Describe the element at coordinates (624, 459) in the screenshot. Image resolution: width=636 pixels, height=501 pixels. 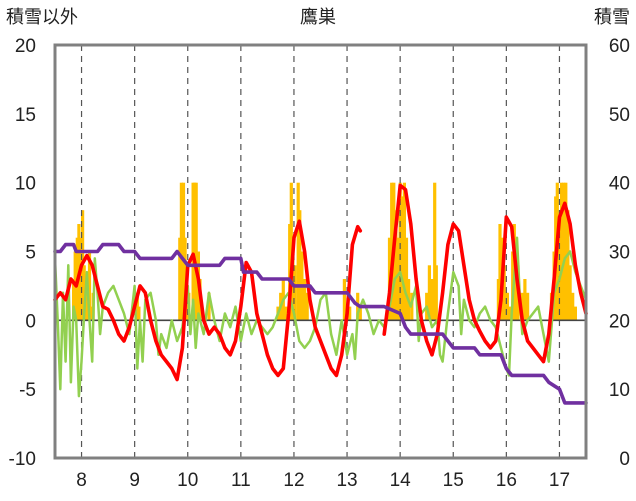
I see `right-tick-0: 0` at that location.